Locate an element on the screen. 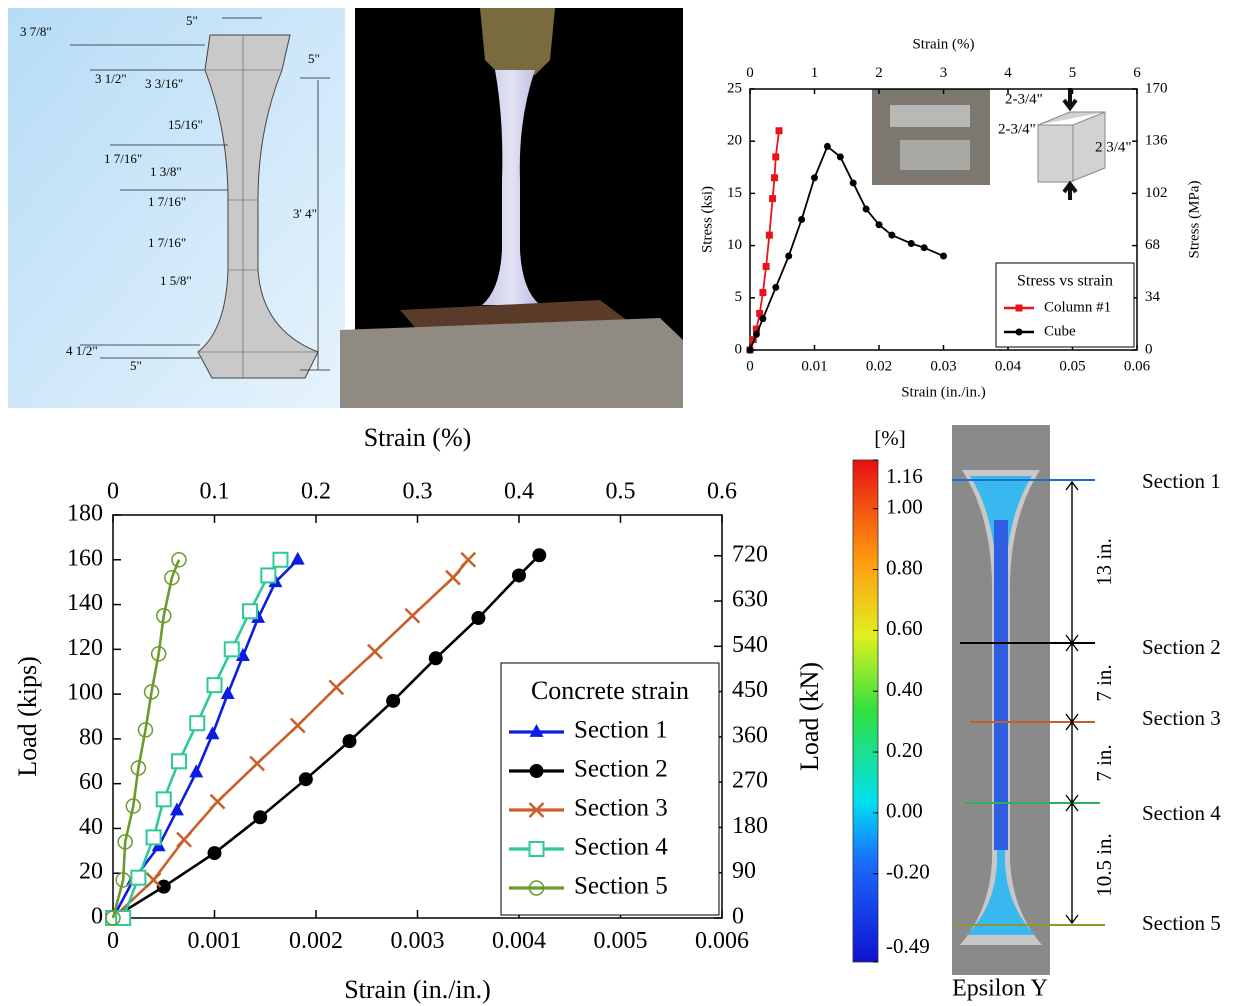 The image size is (1248, 1006). colorbar-label: [%] is located at coordinates (889, 438).